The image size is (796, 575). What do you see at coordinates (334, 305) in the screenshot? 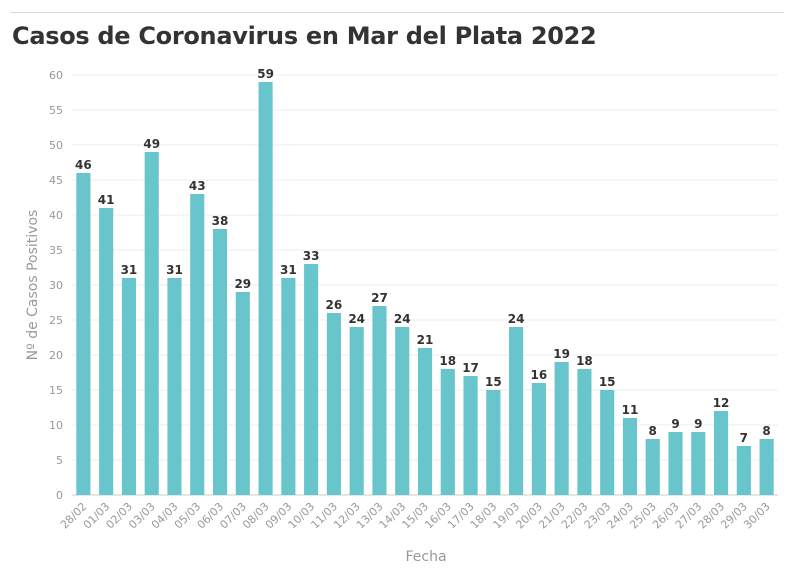
I see `bar-value-label: 26` at bounding box center [334, 305].